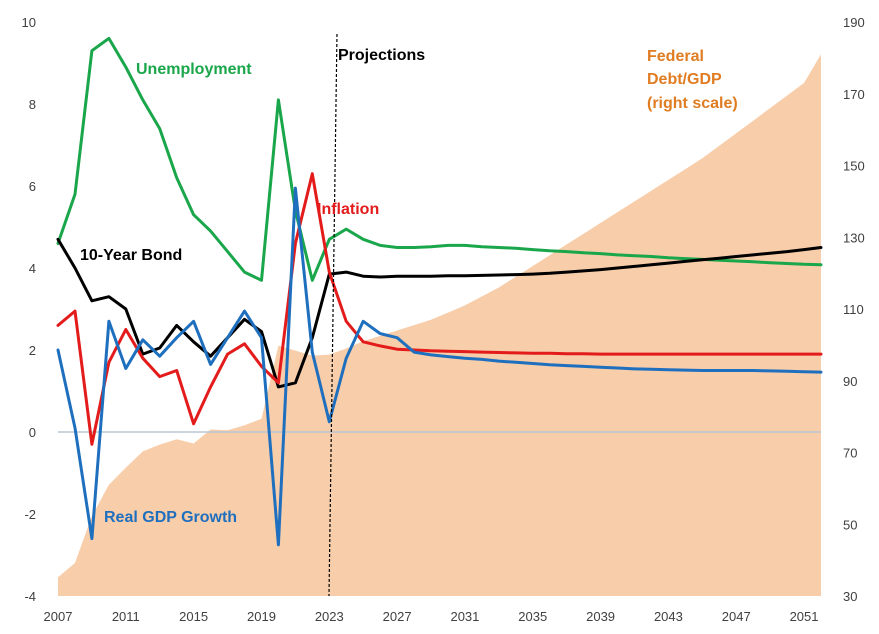 The width and height of the screenshot is (879, 634). Describe the element at coordinates (193, 616) in the screenshot. I see `x-tick-label: 2015` at that location.